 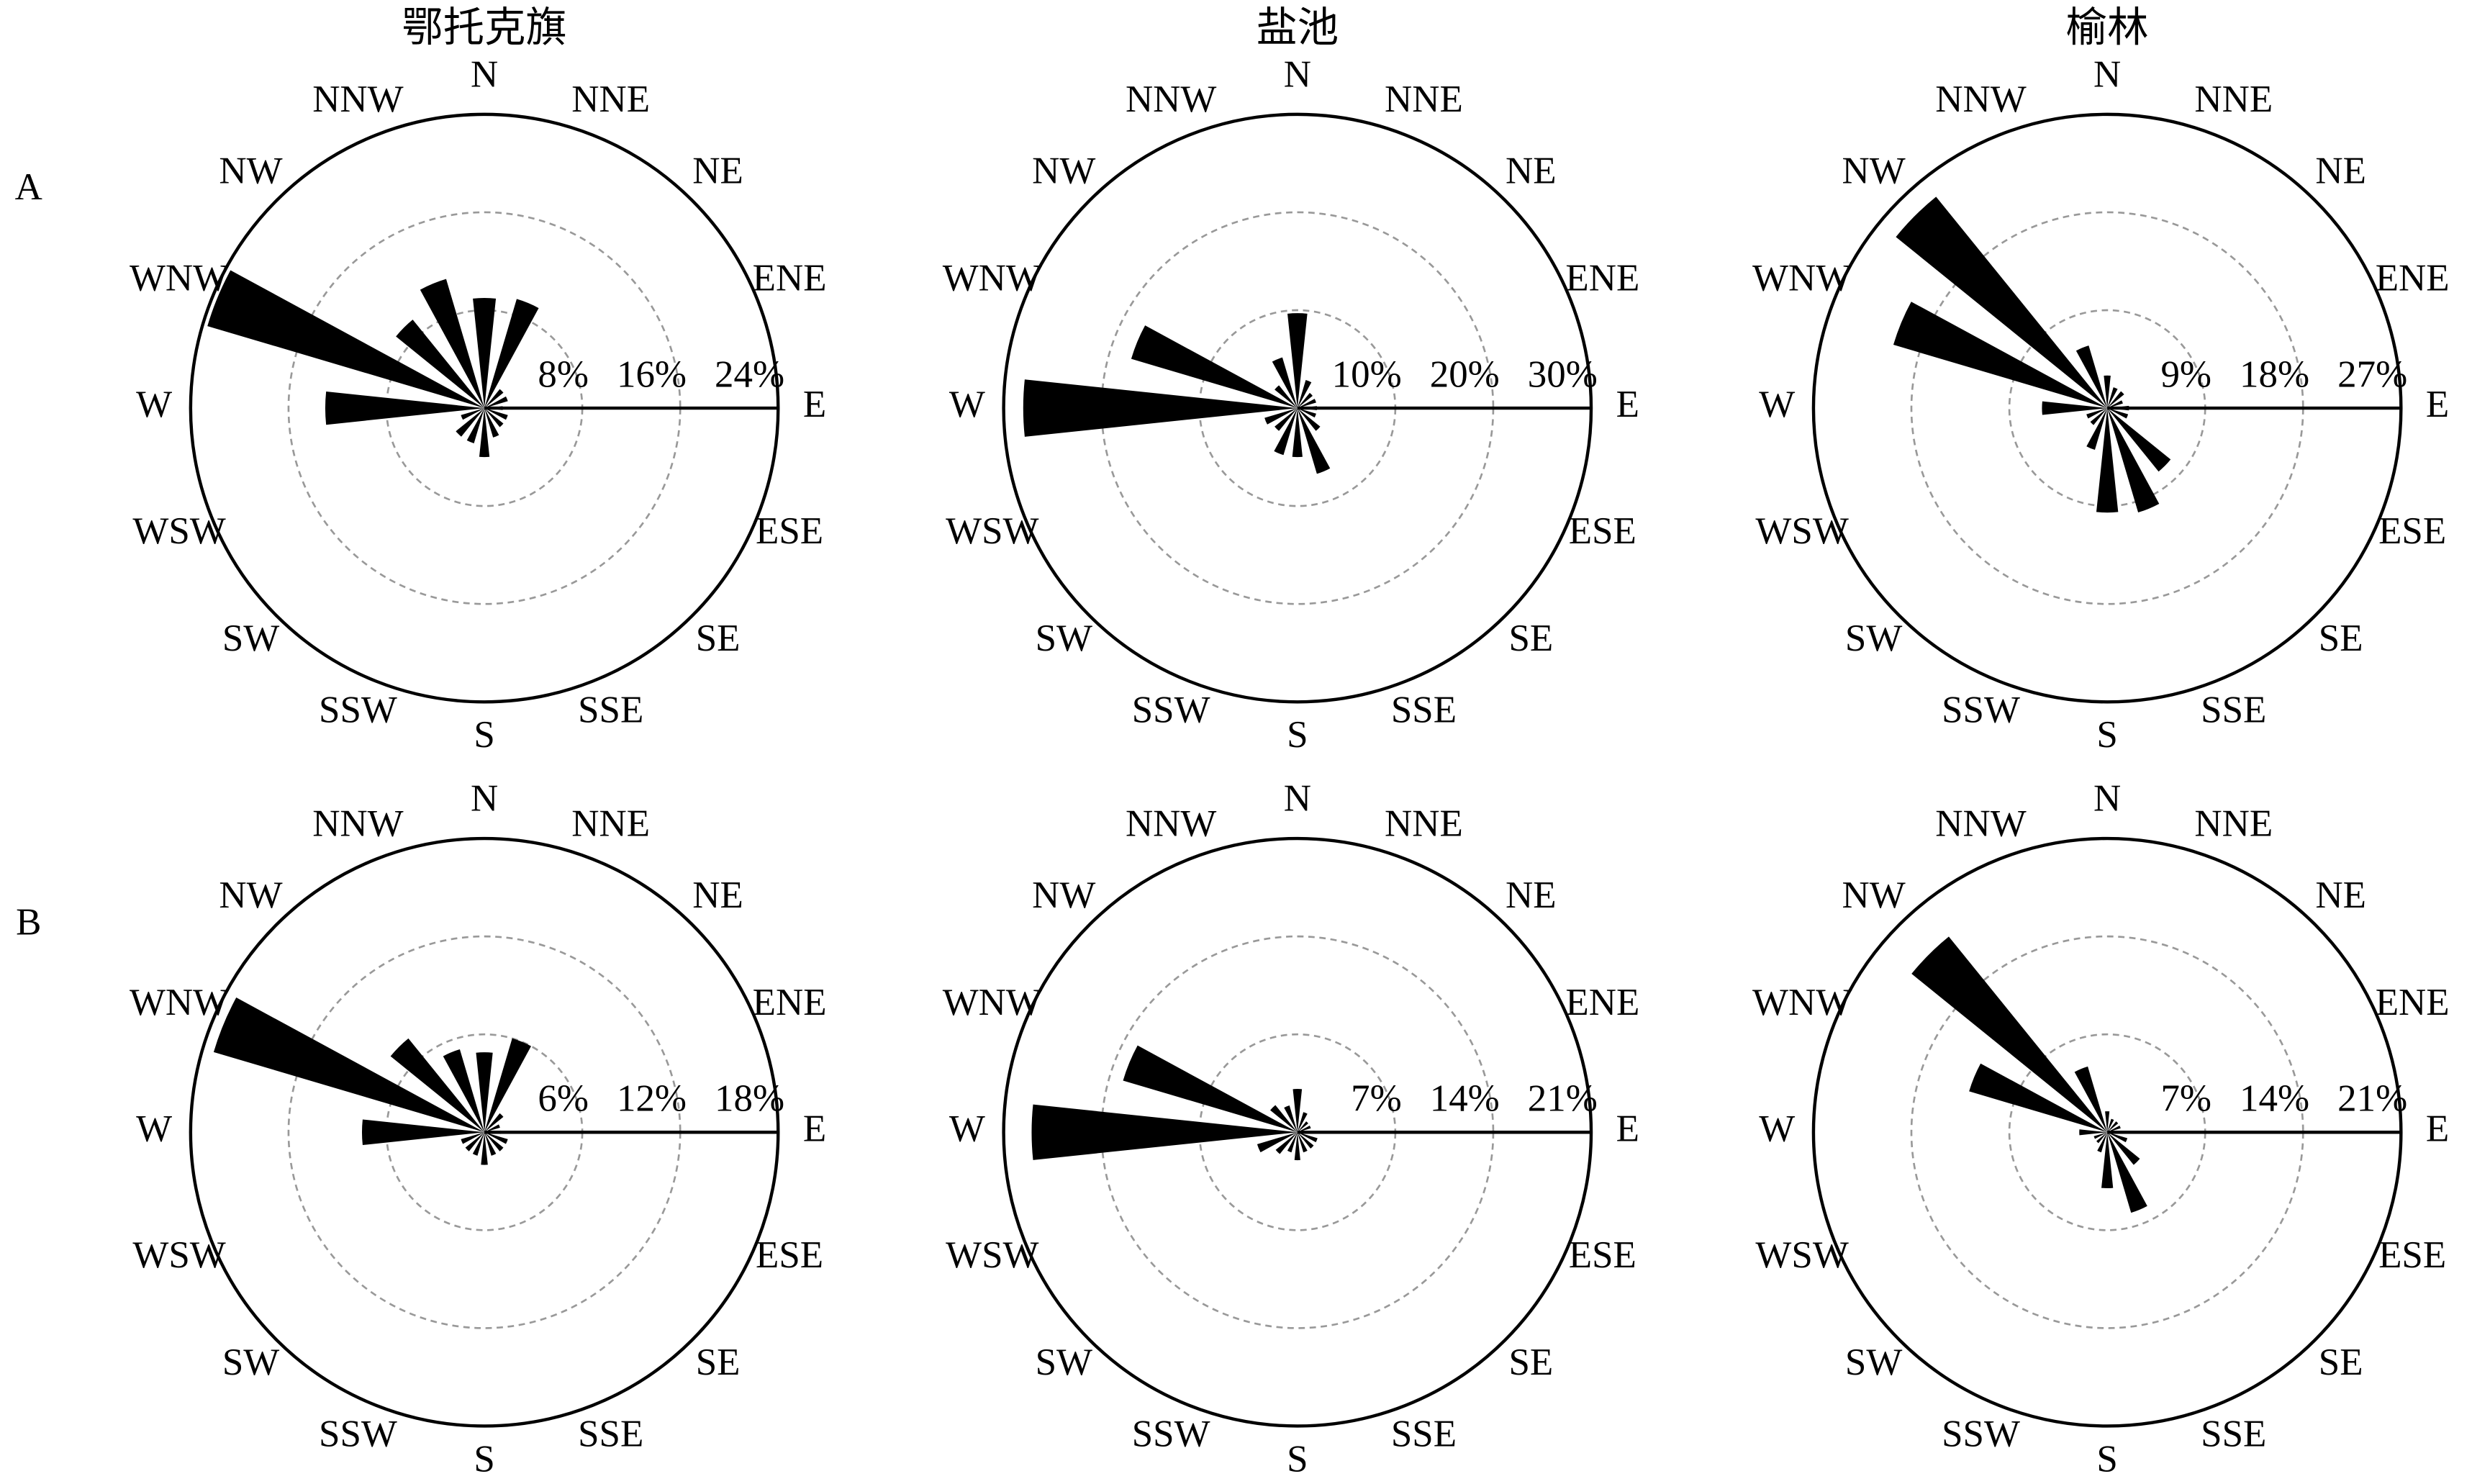 I want to click on r-tick-label: 30%, so click(x=1563, y=374).